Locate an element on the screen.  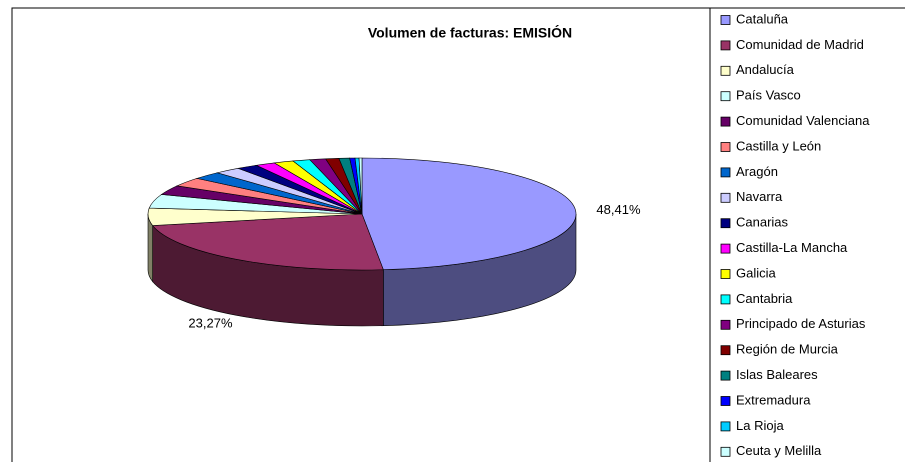
chart-title: Volumen de facturas: EMISIÓN is located at coordinates (470, 32).